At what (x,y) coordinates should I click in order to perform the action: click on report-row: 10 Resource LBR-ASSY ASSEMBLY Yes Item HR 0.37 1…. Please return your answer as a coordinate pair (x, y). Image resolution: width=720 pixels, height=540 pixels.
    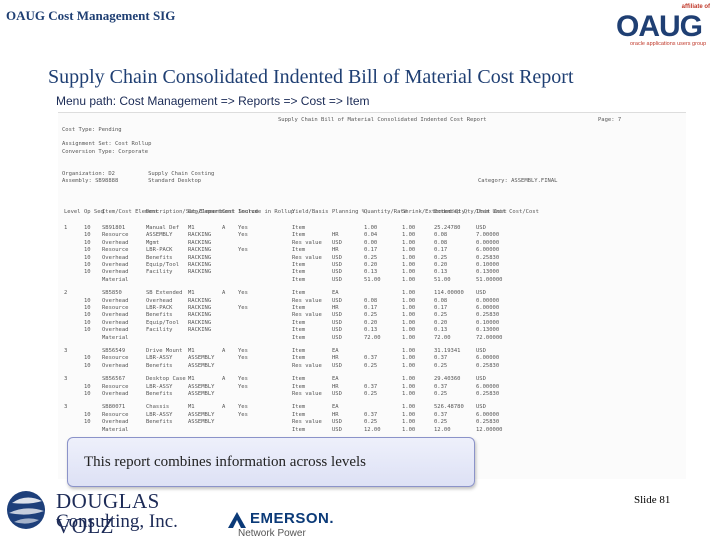
    Looking at the image, I should click on (372, 387).